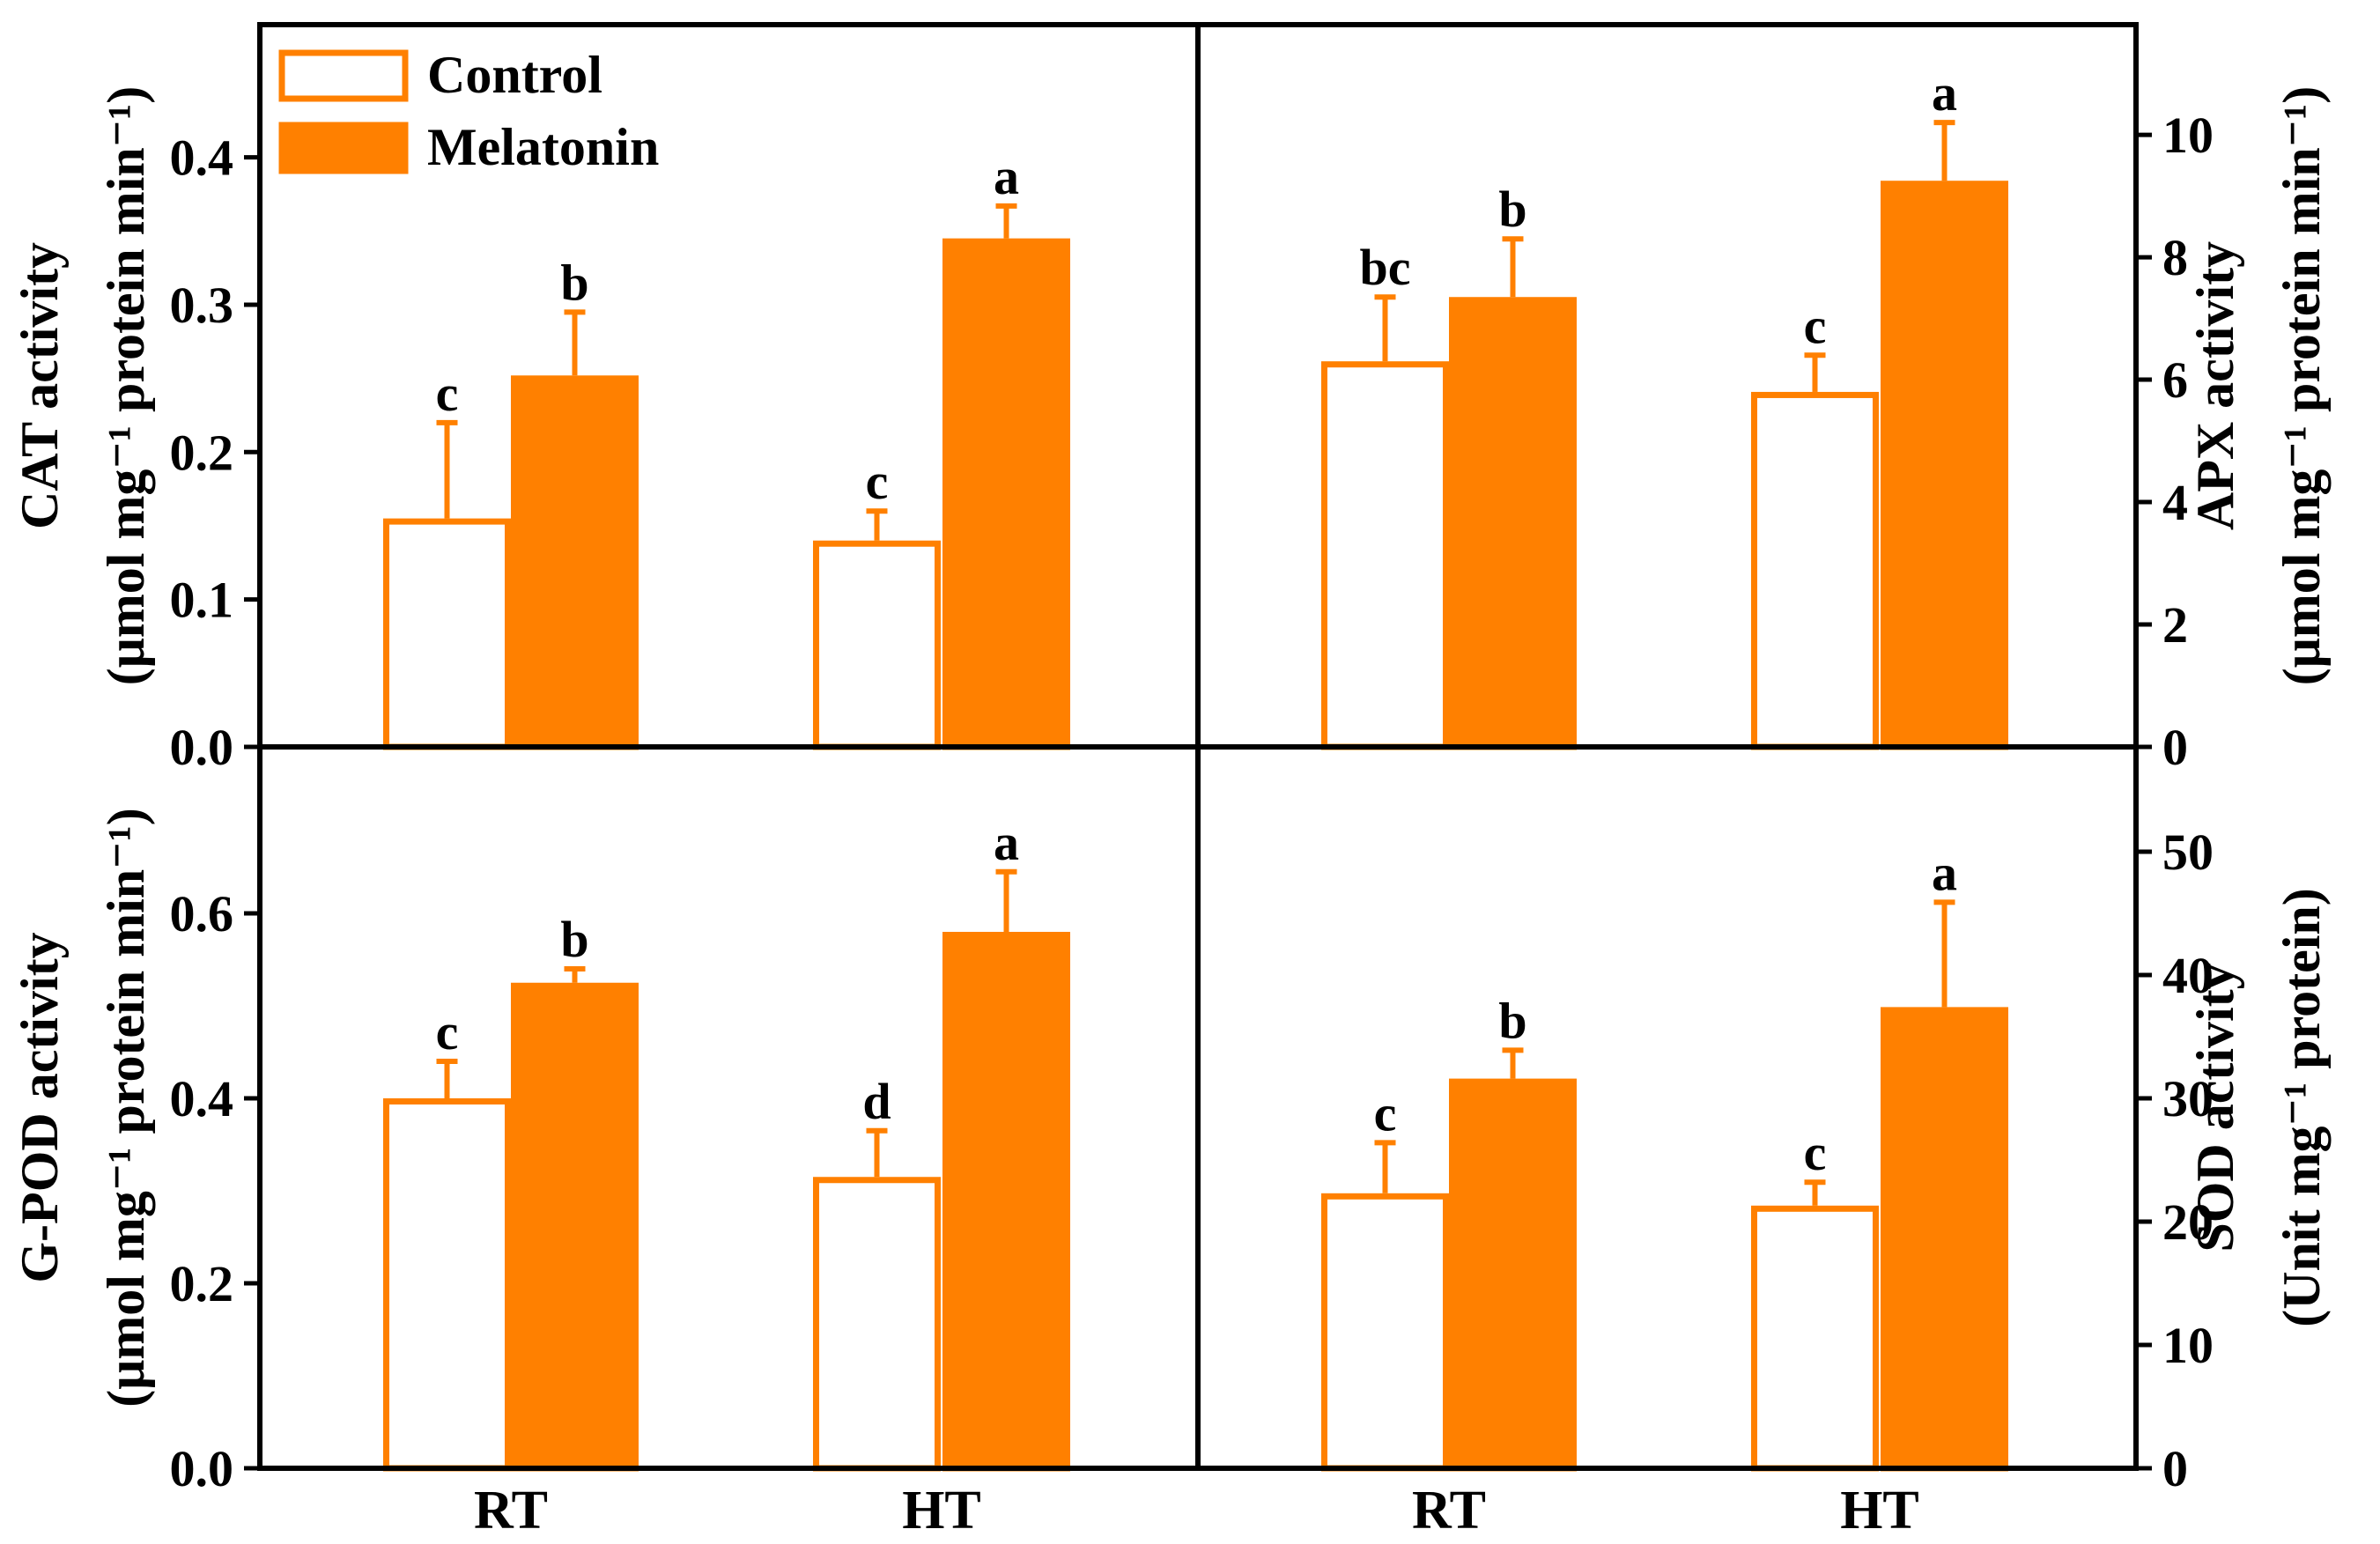 The width and height of the screenshot is (2380, 1544). What do you see at coordinates (1385, 556) in the screenshot?
I see `apx-bar-rt-control` at bounding box center [1385, 556].